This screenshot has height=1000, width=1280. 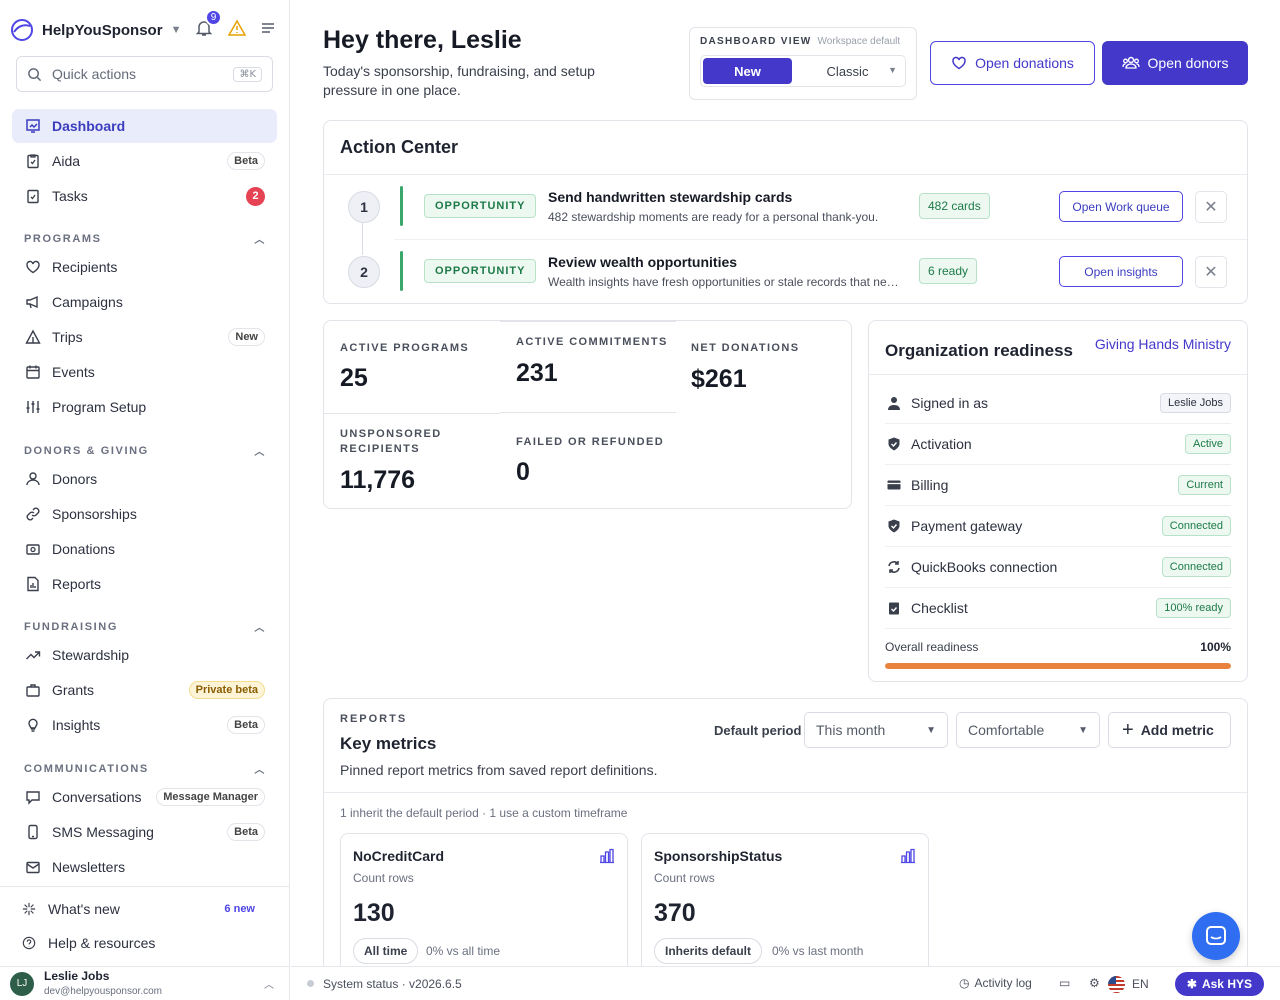 What do you see at coordinates (76, 725) in the screenshot?
I see `sidebar-item-label: Insights` at bounding box center [76, 725].